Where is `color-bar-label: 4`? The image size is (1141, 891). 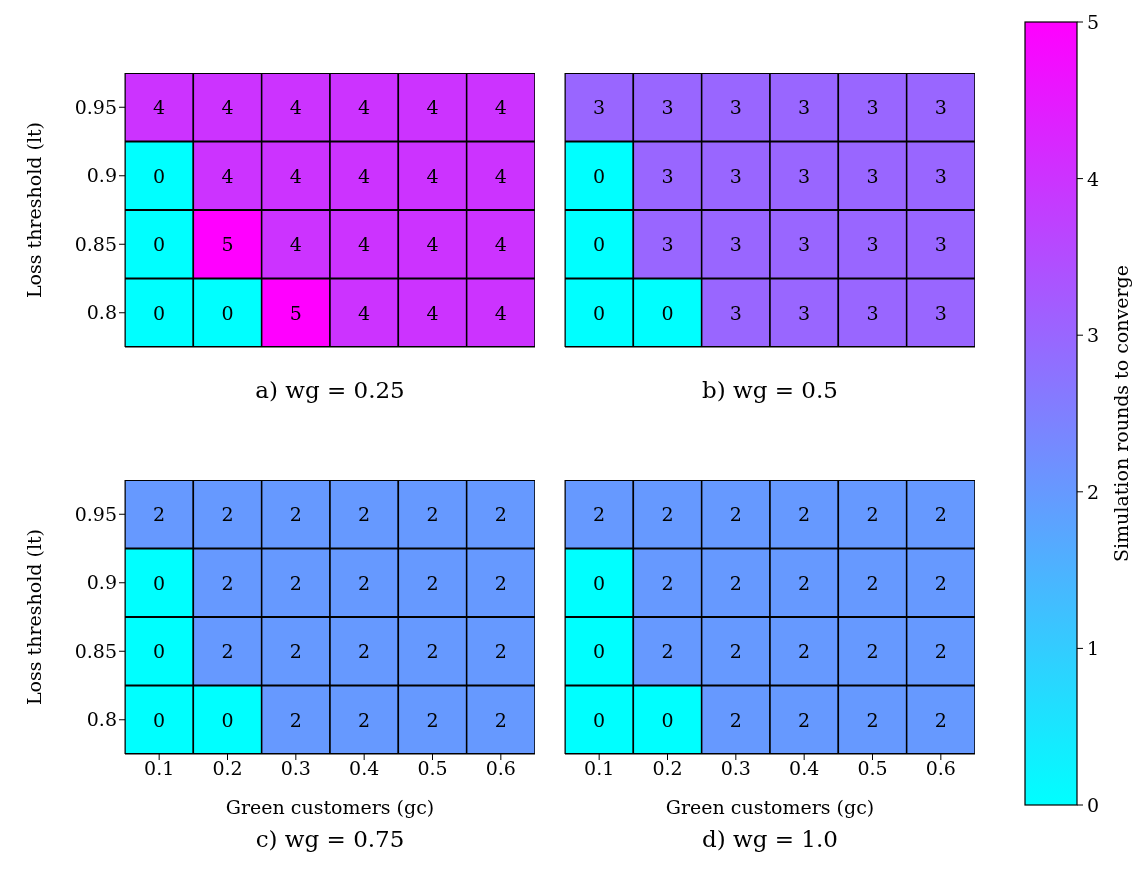
color-bar-label: 4 is located at coordinates (1093, 178).